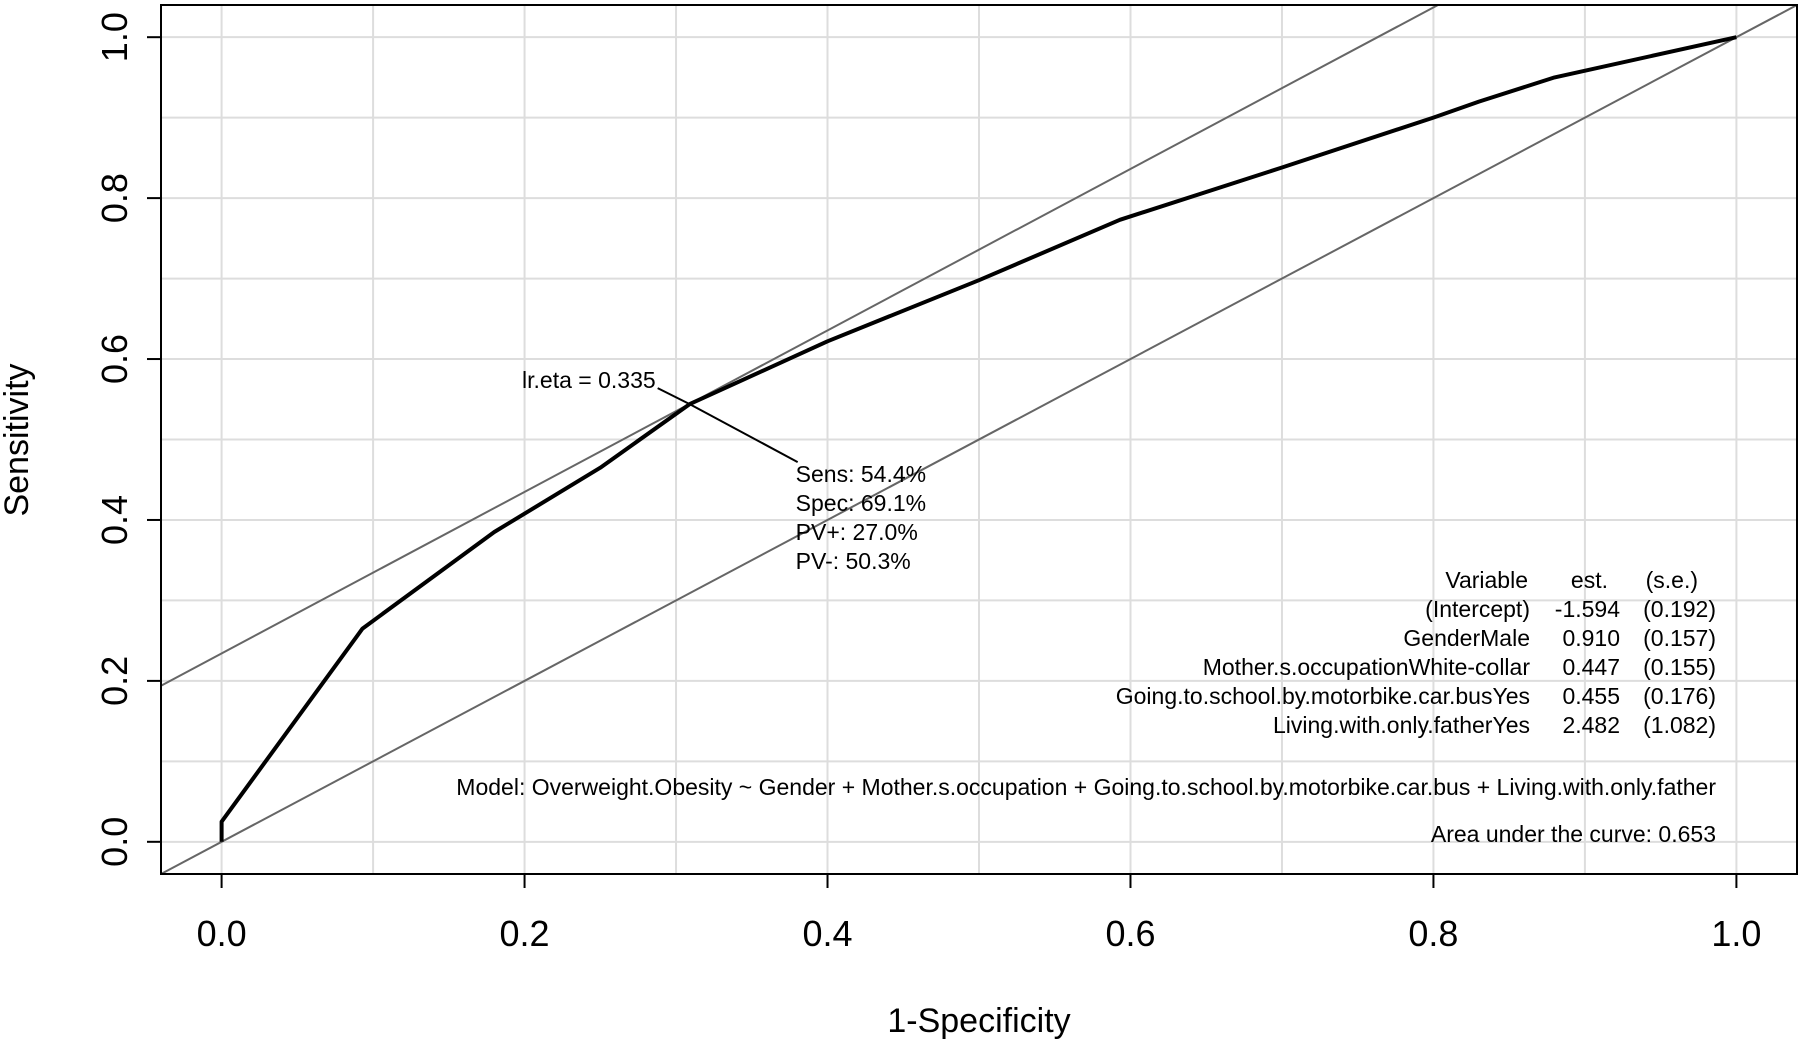  Describe the element at coordinates (1589, 580) in the screenshot. I see `coef-header-est: est.` at that location.